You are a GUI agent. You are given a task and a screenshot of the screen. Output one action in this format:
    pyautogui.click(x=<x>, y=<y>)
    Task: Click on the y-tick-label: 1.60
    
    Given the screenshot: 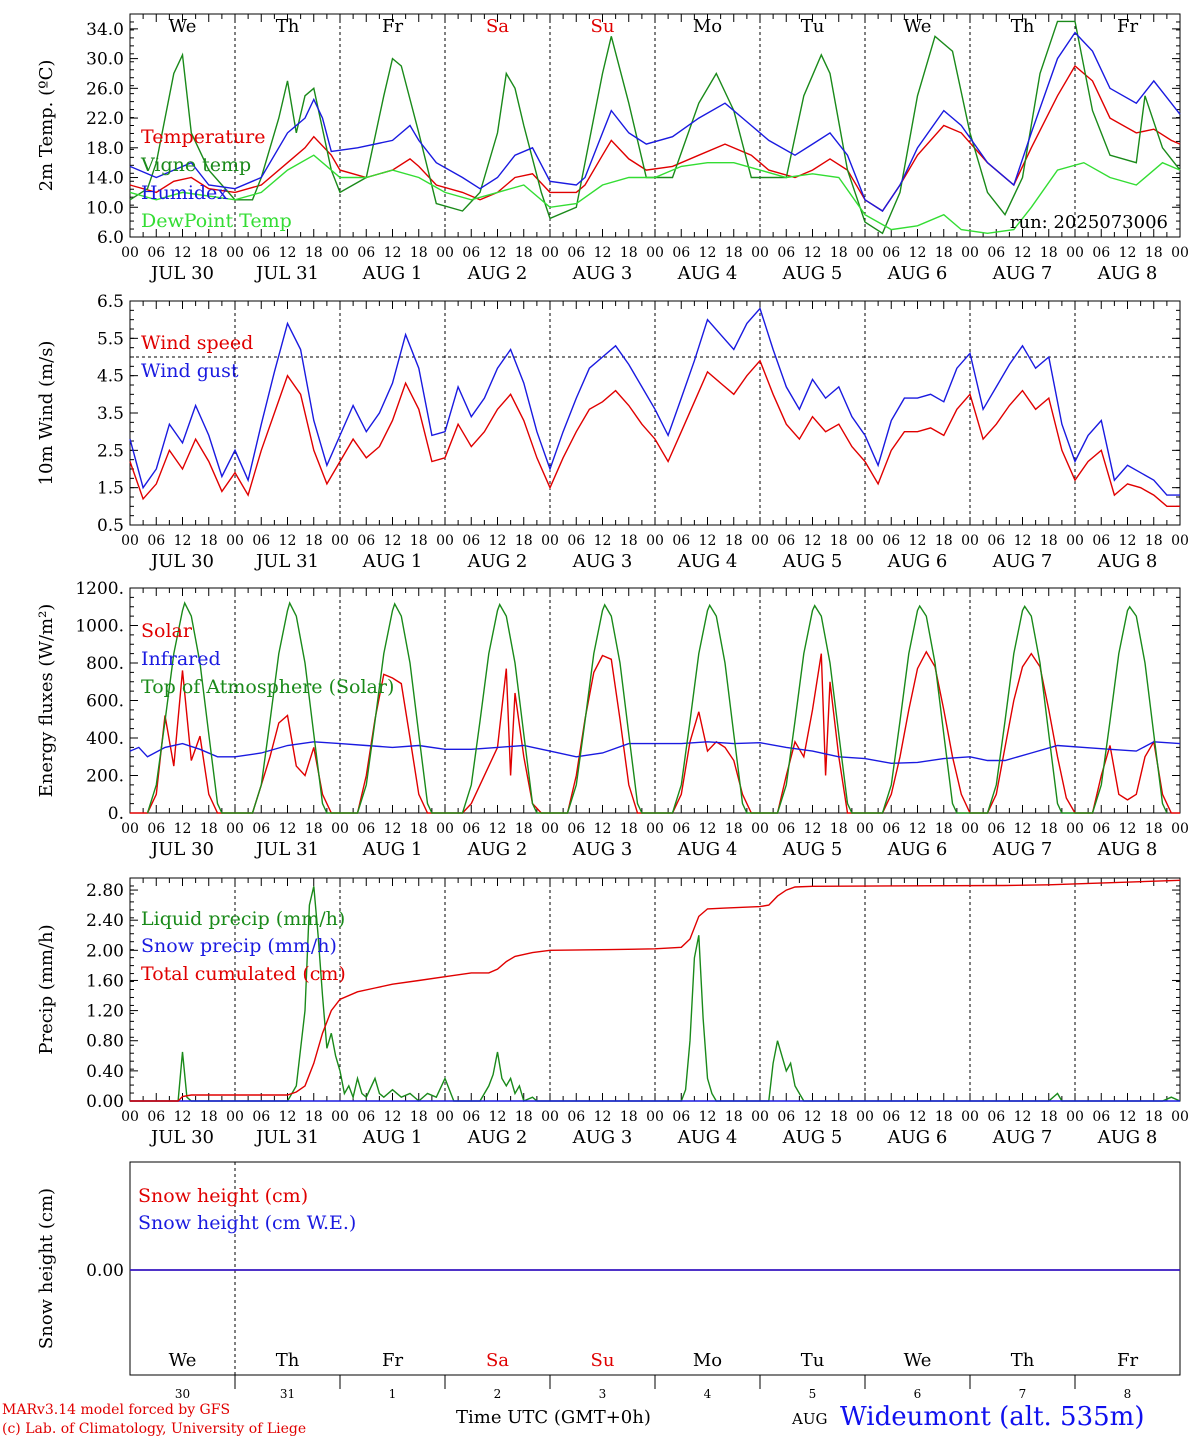 What is the action you would take?
    pyautogui.click(x=105, y=981)
    